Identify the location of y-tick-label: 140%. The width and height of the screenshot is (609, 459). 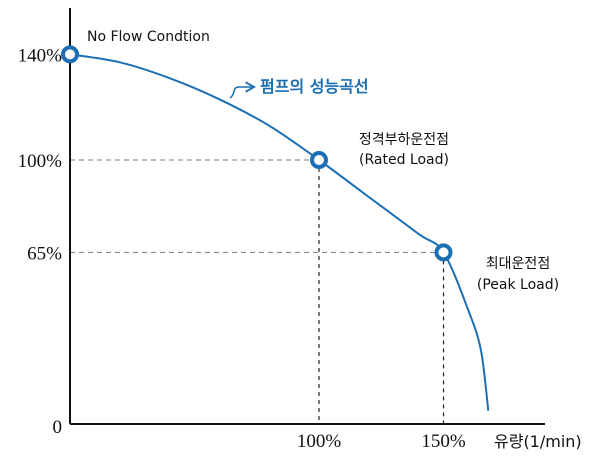
(40, 55).